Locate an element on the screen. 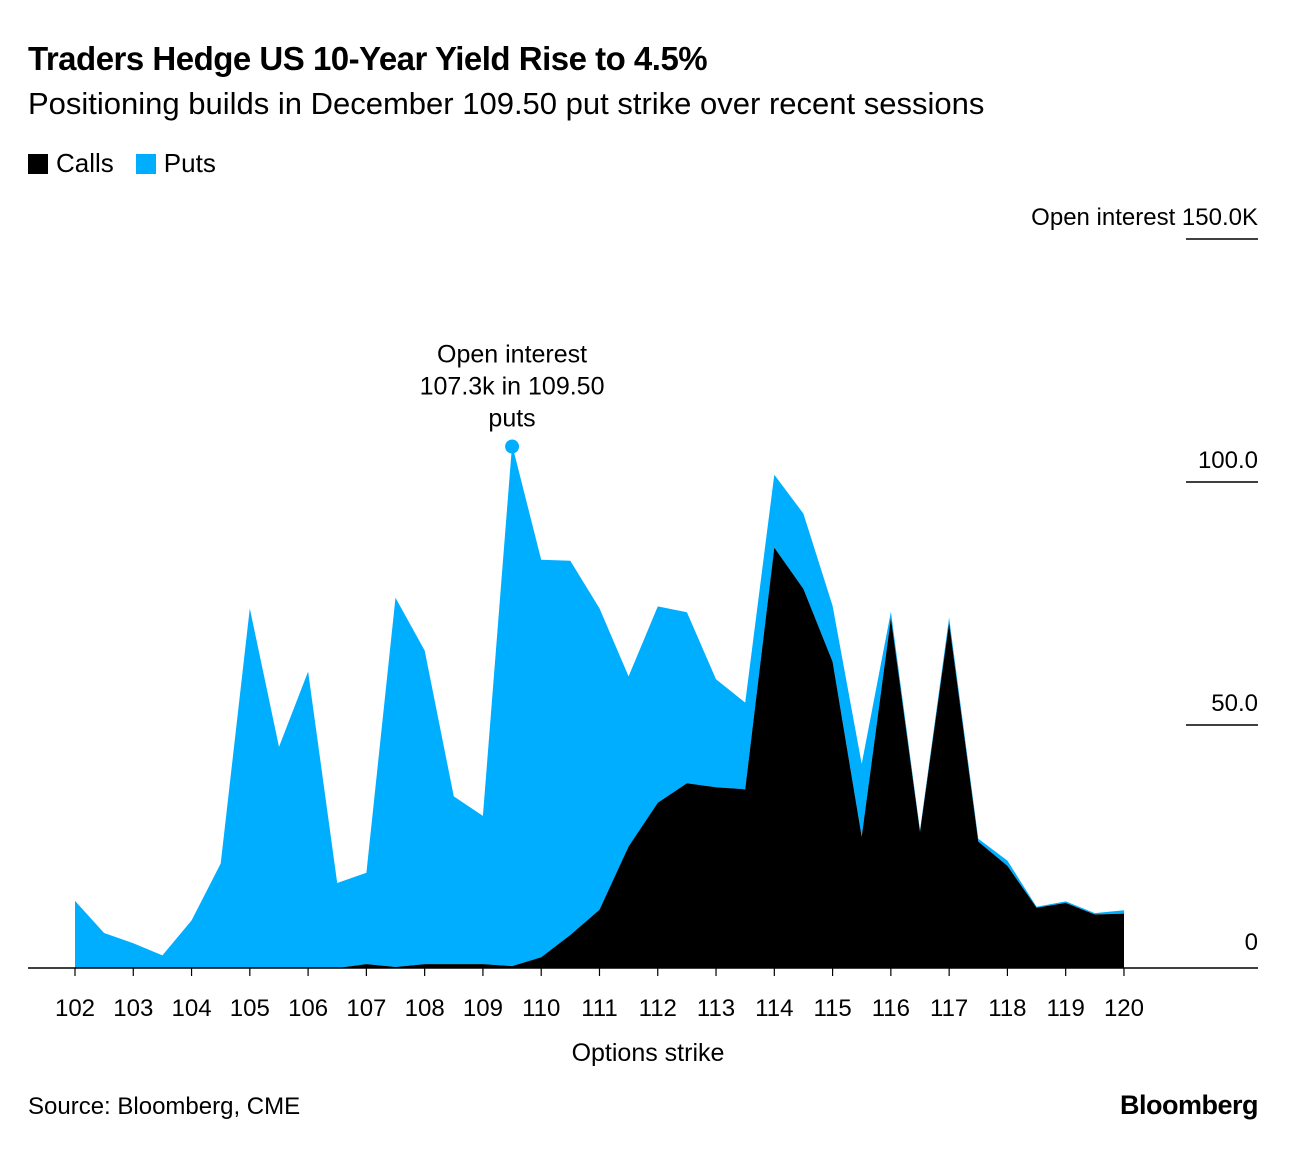 This screenshot has height=1150, width=1296. source-note: Source: Bloomberg, CME is located at coordinates (164, 1106).